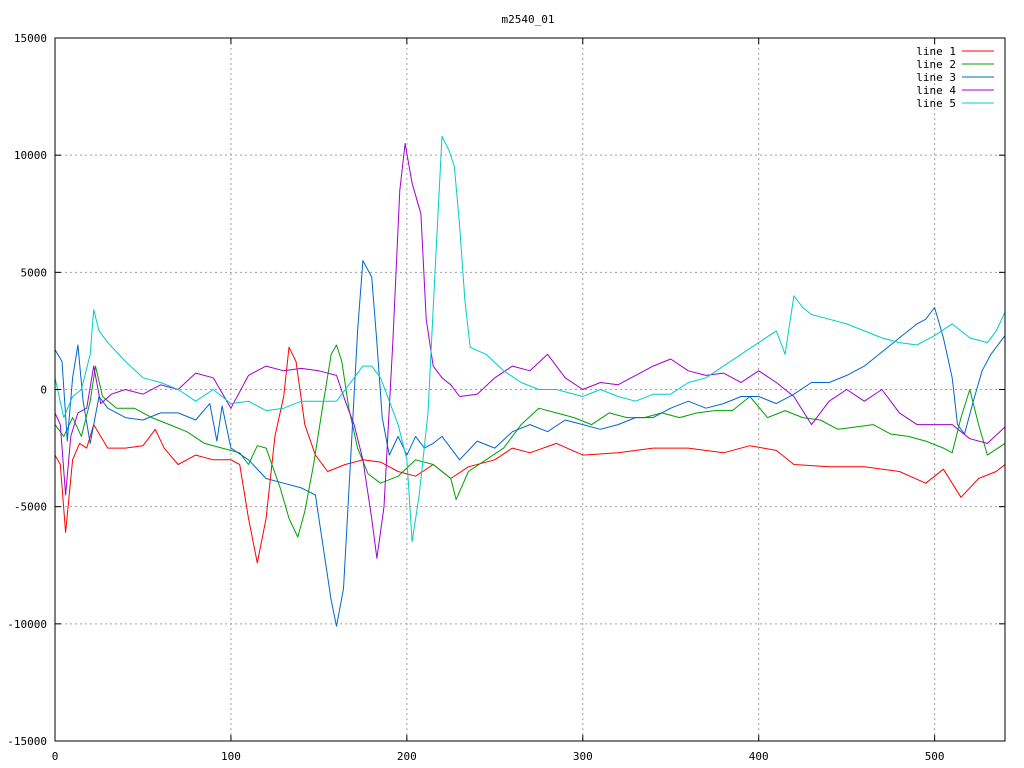 This screenshot has height=768, width=1024. I want to click on y-tick-label: 0, so click(43, 390).